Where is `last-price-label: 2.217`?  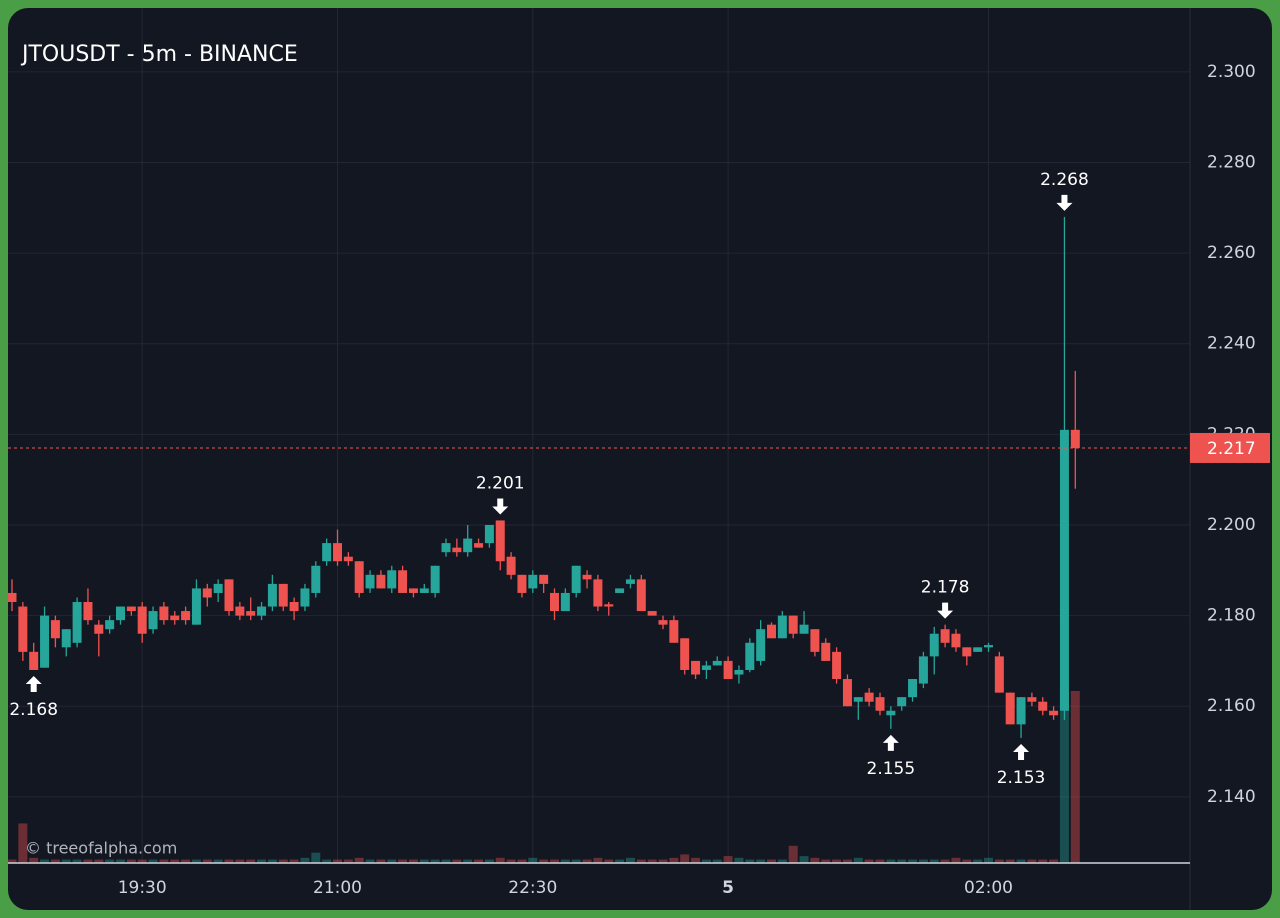
last-price-label: 2.217 is located at coordinates (1231, 449).